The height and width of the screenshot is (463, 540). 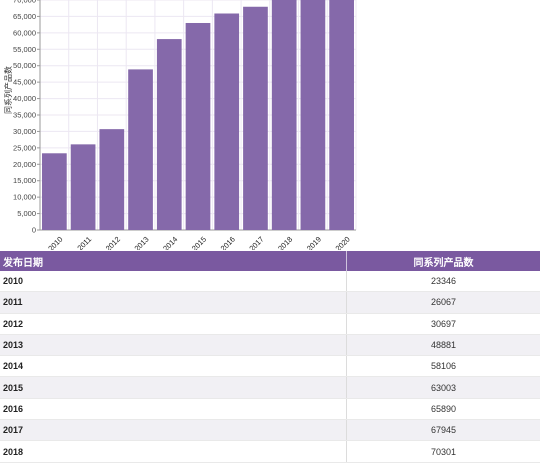 I want to click on y-tick-label: 50,000, so click(x=24, y=65).